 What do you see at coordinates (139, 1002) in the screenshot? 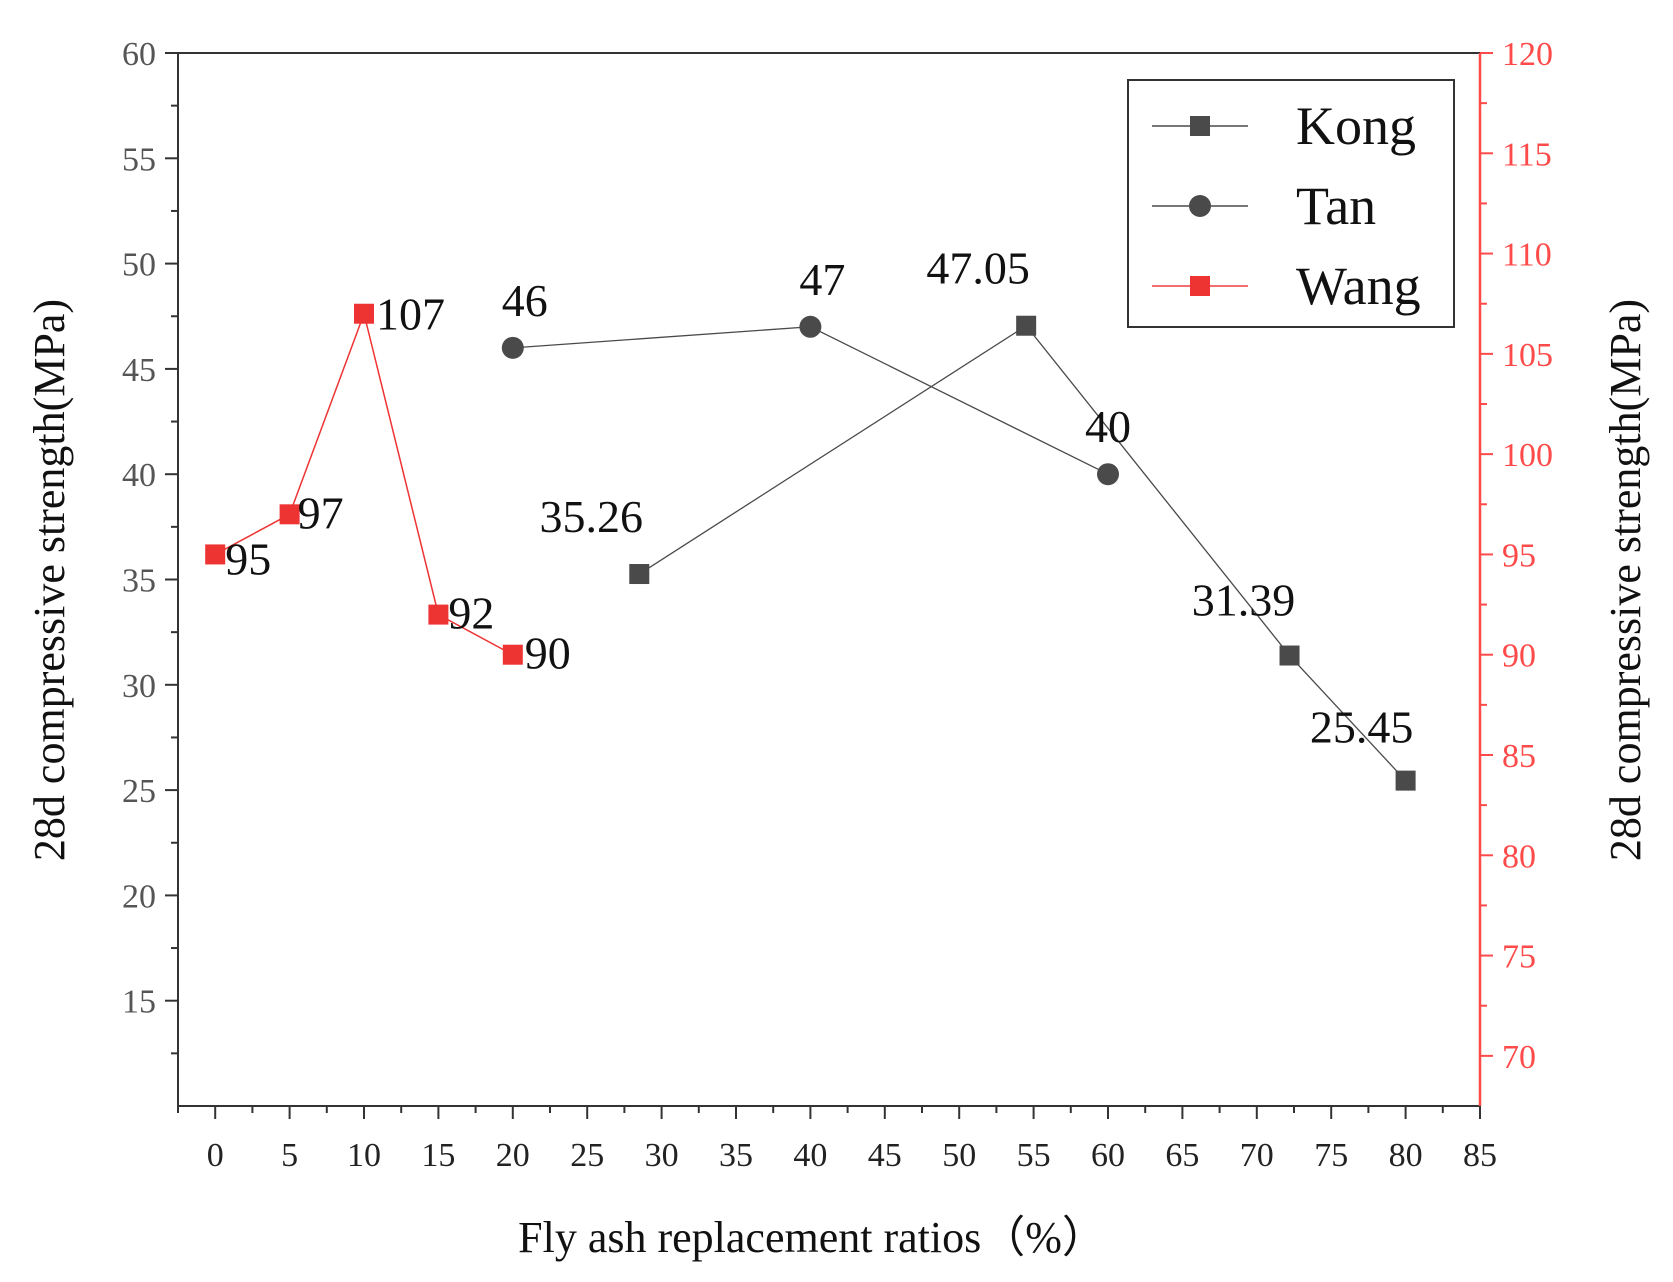
I see `y-left-tick-label-15: 15` at bounding box center [139, 1002].